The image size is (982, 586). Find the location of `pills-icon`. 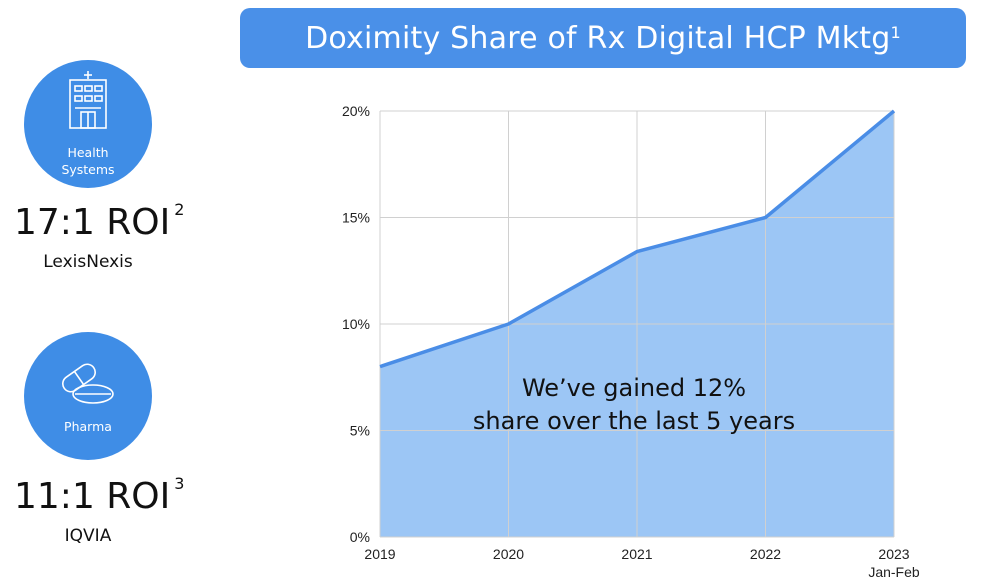

pills-icon is located at coordinates (88, 385).